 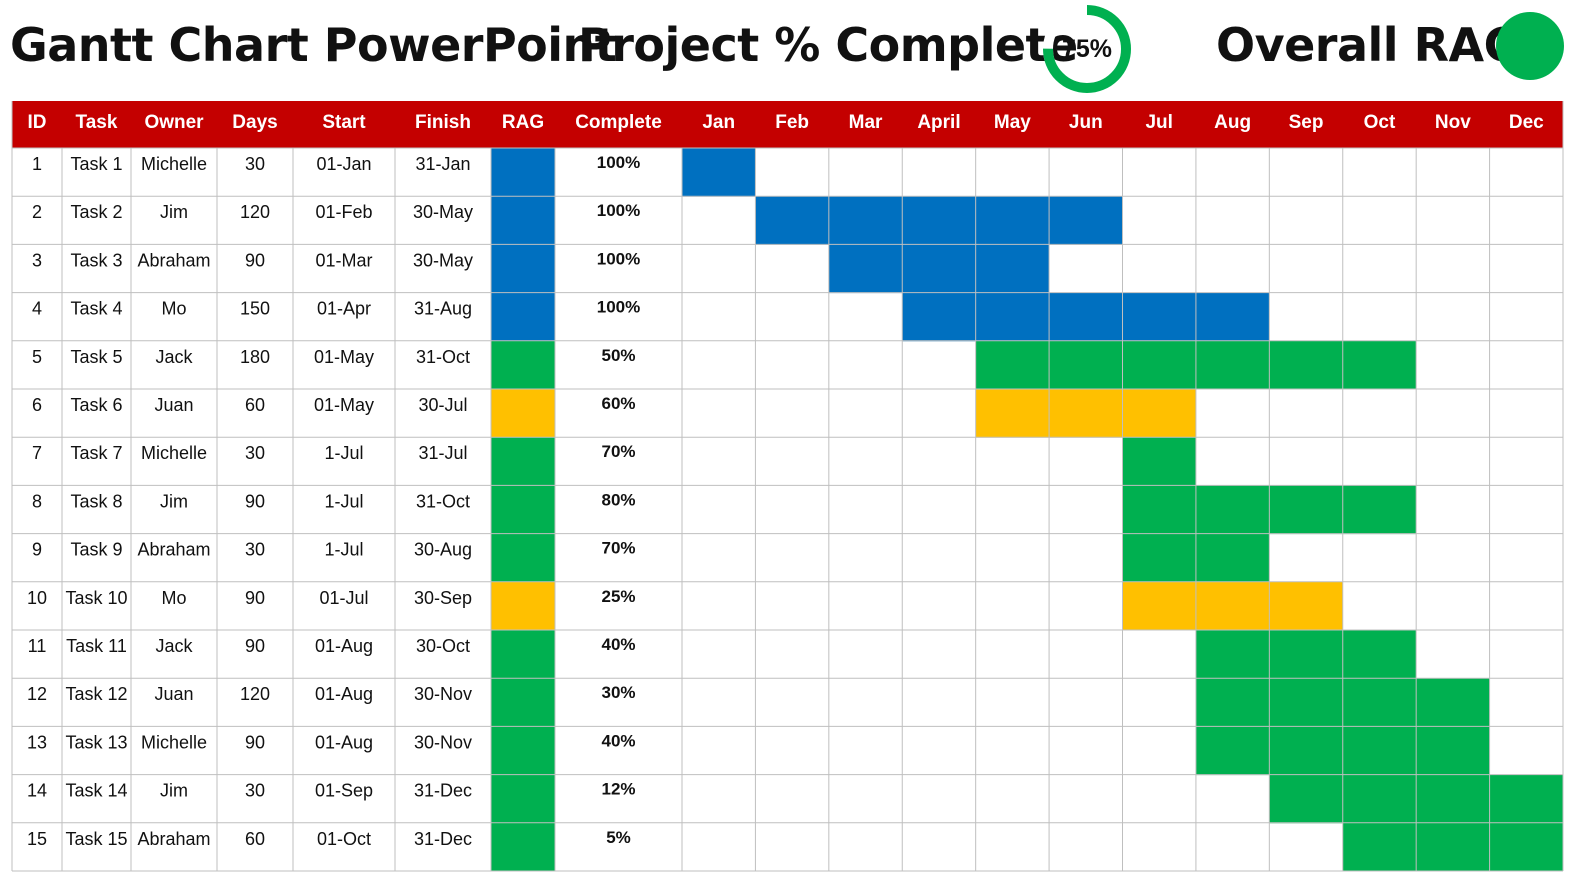 What do you see at coordinates (174, 646) in the screenshot?
I see `cell-owner: Jack` at bounding box center [174, 646].